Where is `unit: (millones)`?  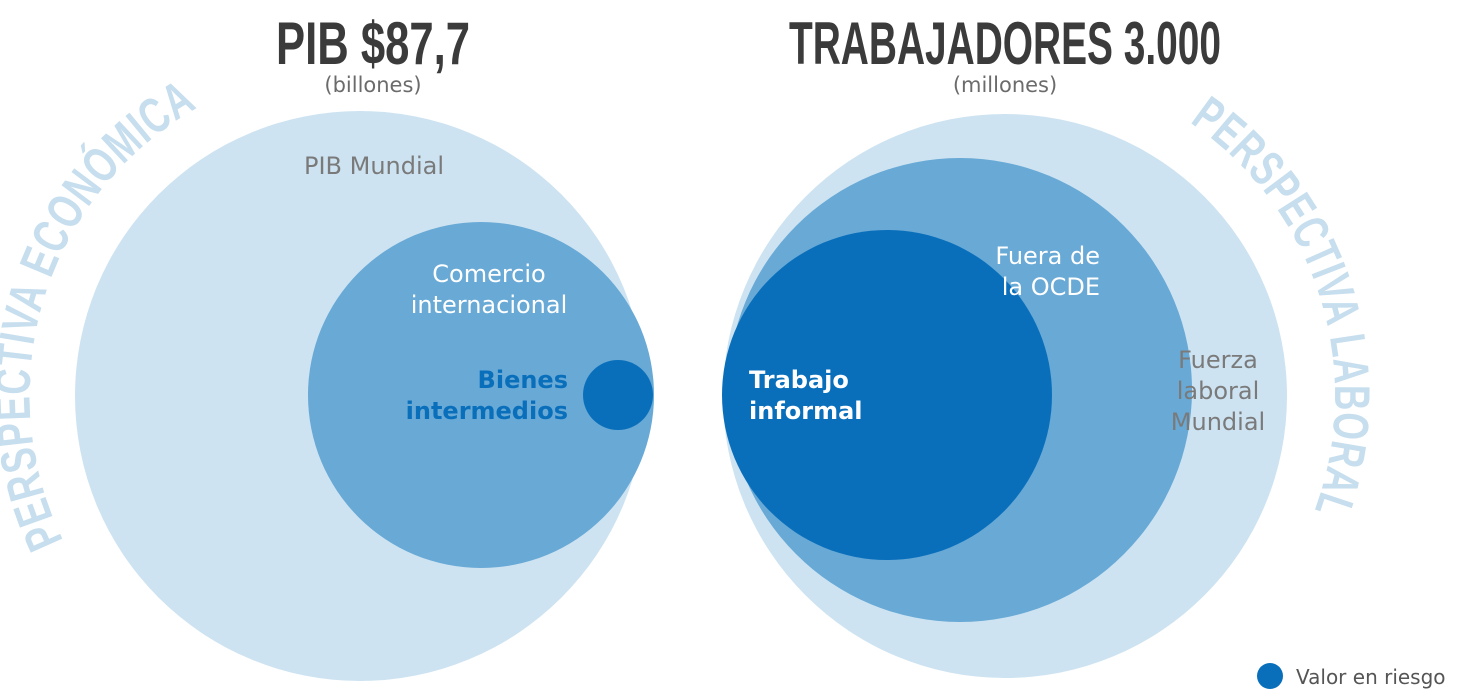 unit: (millones) is located at coordinates (1005, 85).